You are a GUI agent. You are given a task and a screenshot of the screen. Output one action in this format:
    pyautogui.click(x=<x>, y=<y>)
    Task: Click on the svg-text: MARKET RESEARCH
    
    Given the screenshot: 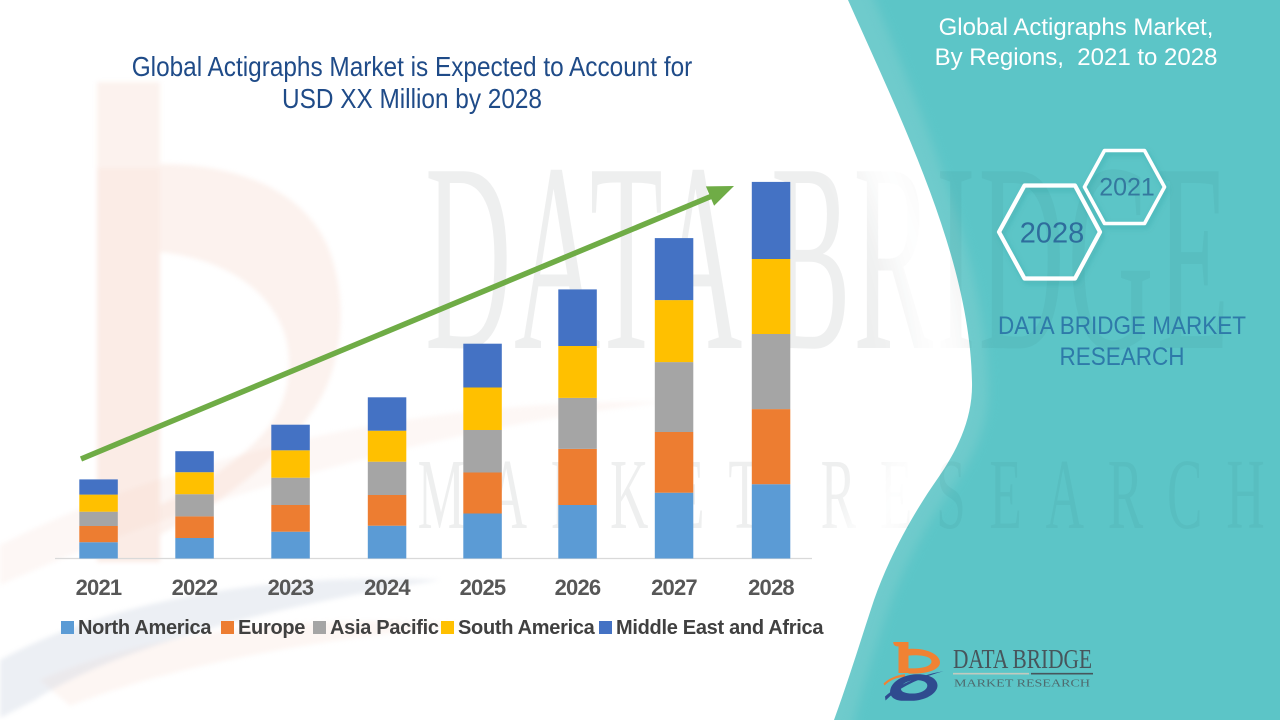 What is the action you would take?
    pyautogui.click(x=1022, y=684)
    